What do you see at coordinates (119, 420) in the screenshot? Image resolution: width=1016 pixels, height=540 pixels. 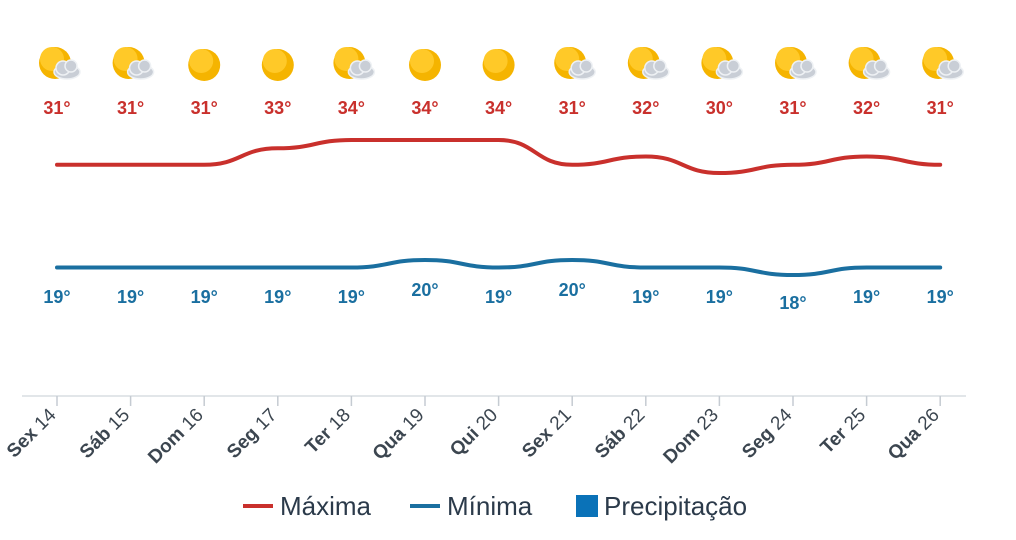 I see `day-number-label: 15` at bounding box center [119, 420].